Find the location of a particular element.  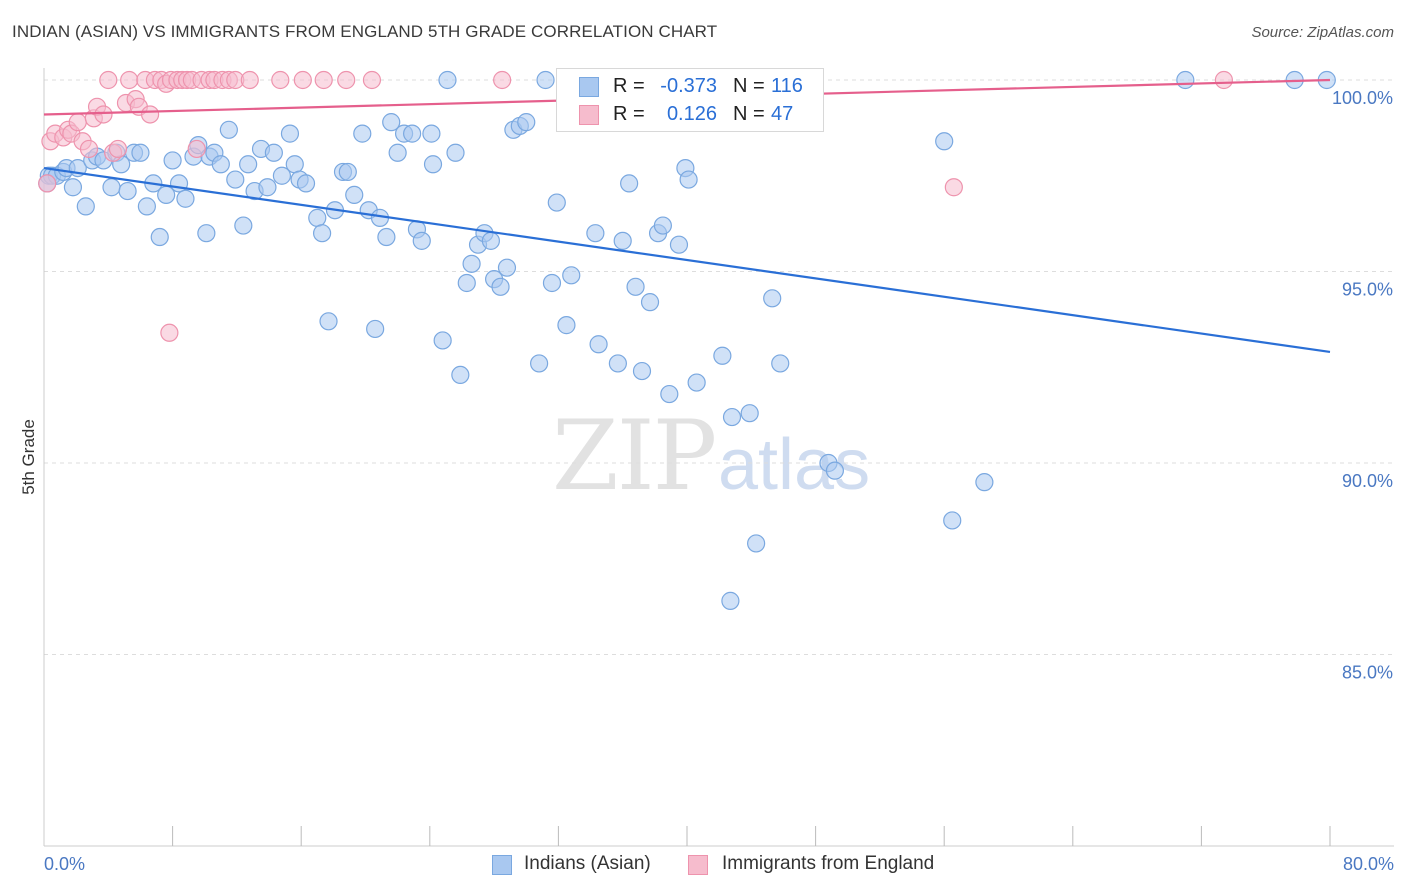

x-ticks is located at coordinates (751, 836).